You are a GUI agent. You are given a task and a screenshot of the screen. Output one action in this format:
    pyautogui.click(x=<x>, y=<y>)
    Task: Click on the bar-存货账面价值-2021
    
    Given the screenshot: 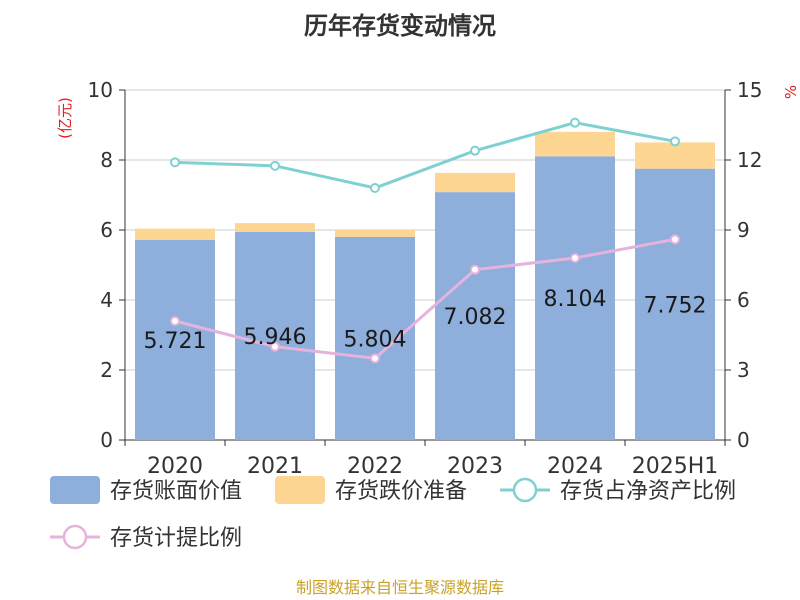 What is the action you would take?
    pyautogui.click(x=275, y=335)
    